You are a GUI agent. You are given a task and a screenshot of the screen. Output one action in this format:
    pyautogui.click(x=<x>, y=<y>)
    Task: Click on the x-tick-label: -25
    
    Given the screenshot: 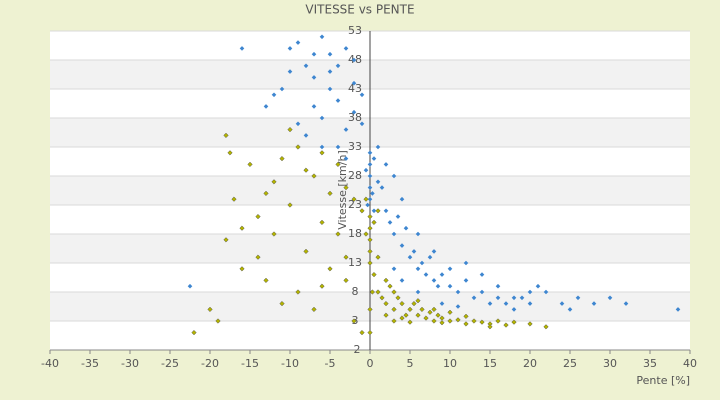 What is the action you would take?
    pyautogui.click(x=170, y=363)
    